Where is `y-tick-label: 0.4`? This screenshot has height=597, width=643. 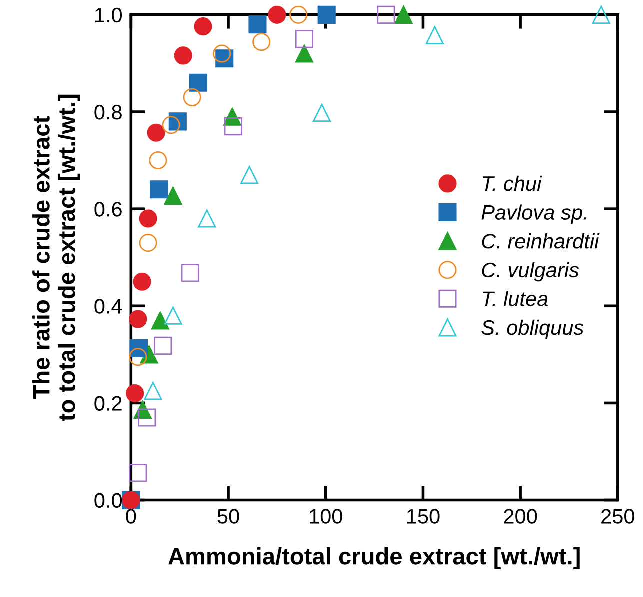
y-tick-label: 0.4 is located at coordinates (108, 306).